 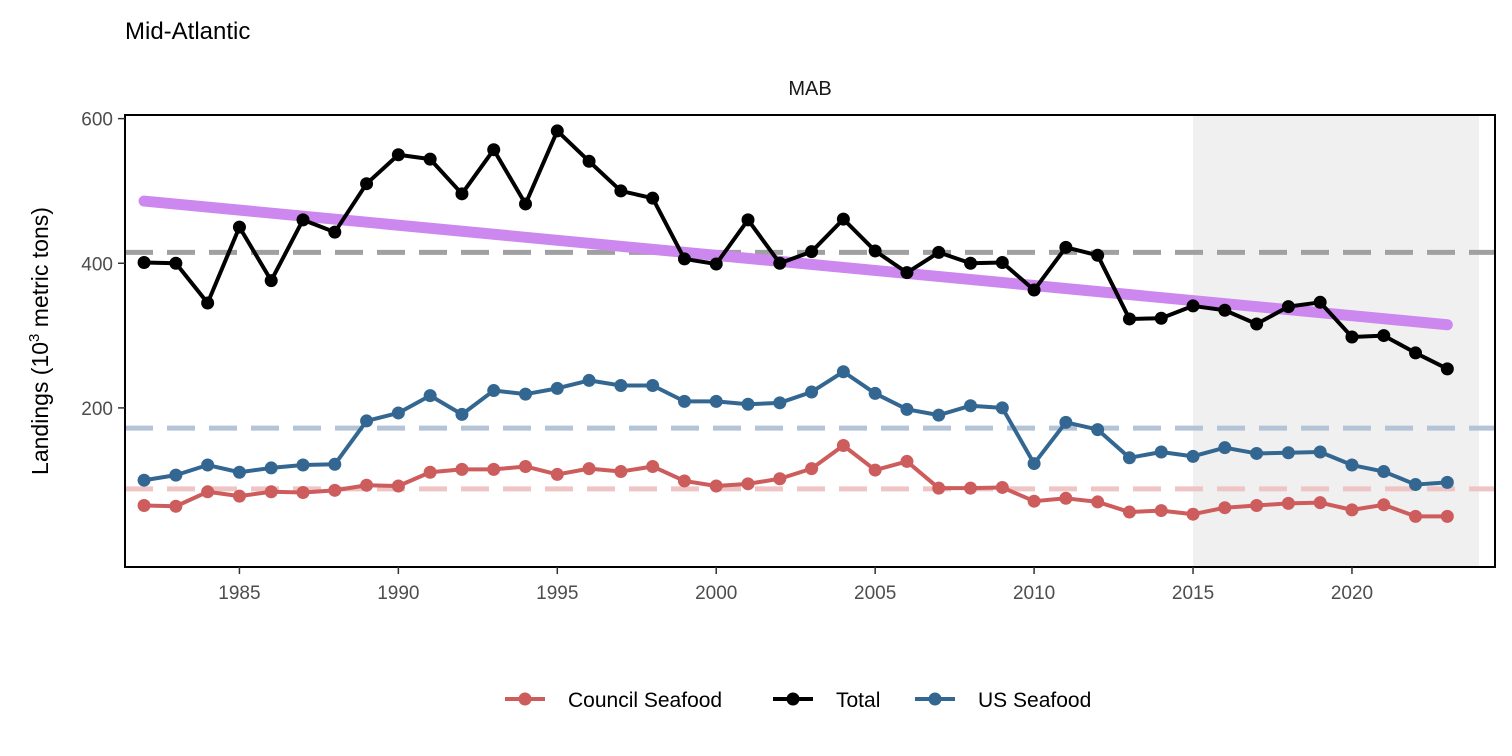 I want to click on legend-item-council-seafood: Council Seafood, so click(x=613, y=700).